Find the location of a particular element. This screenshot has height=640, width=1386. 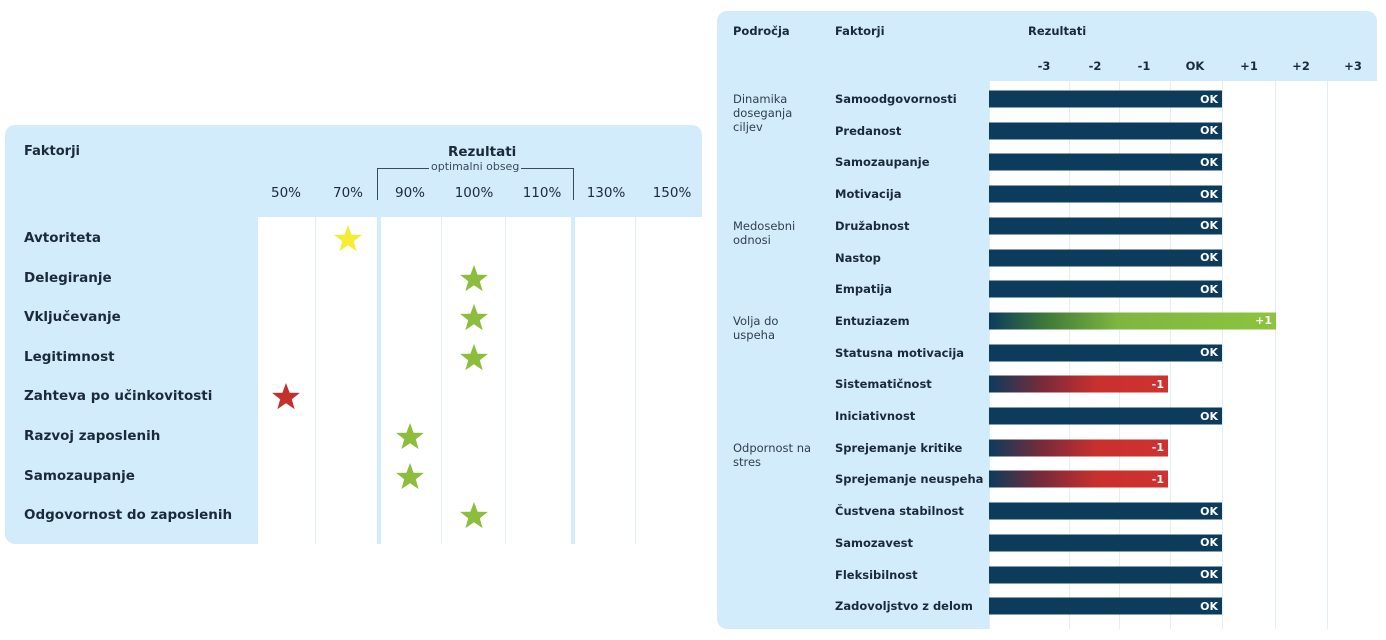

bar-value-label: +1 is located at coordinates (1263, 321).